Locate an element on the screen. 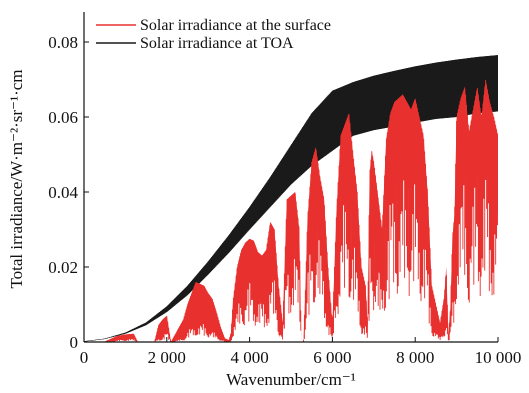 Image resolution: width=529 pixels, height=393 pixels. y-tick-label: 0.08 is located at coordinates (63, 42).